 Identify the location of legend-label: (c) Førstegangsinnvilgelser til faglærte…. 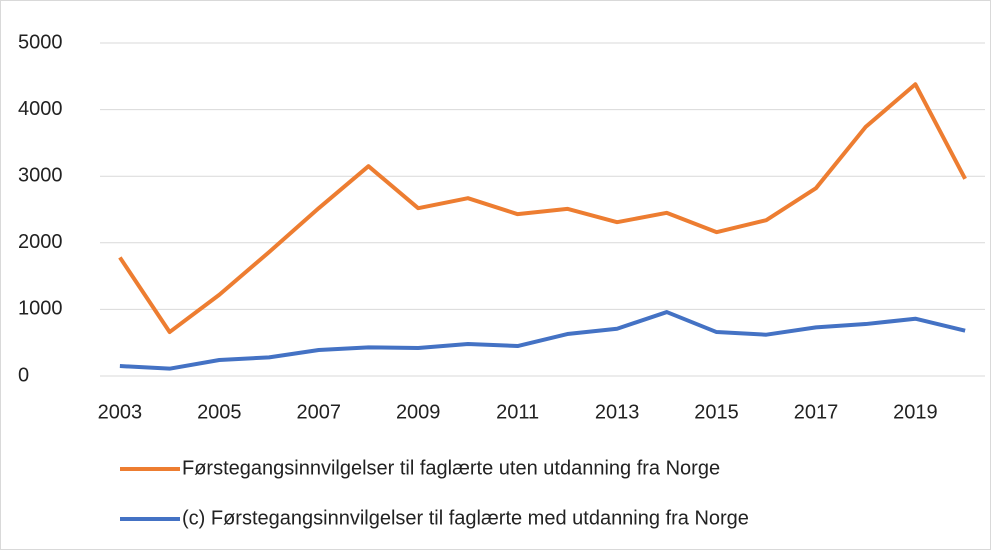
(465, 518).